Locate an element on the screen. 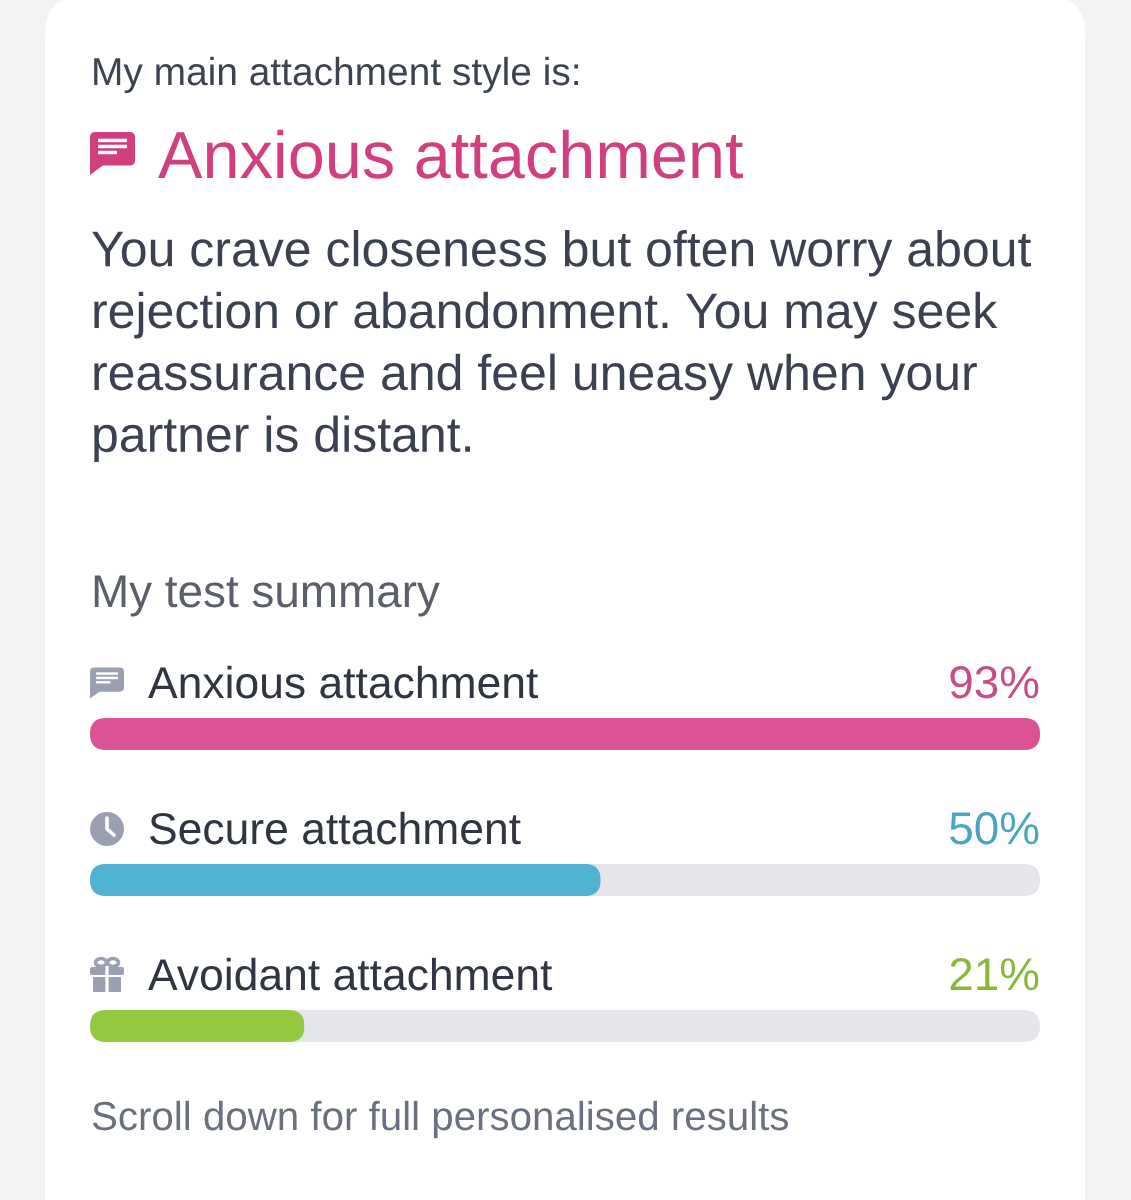  data-label: 93% is located at coordinates (994, 682).